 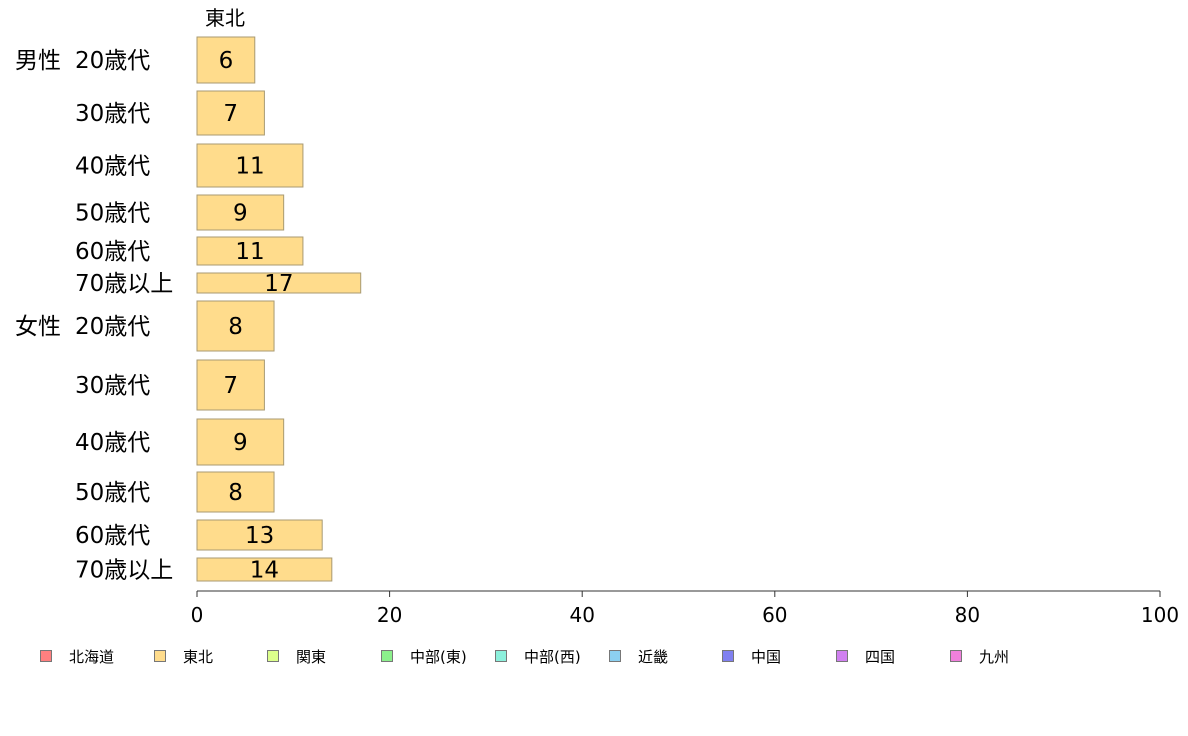 I want to click on x-tick-label: 0, so click(x=197, y=615).